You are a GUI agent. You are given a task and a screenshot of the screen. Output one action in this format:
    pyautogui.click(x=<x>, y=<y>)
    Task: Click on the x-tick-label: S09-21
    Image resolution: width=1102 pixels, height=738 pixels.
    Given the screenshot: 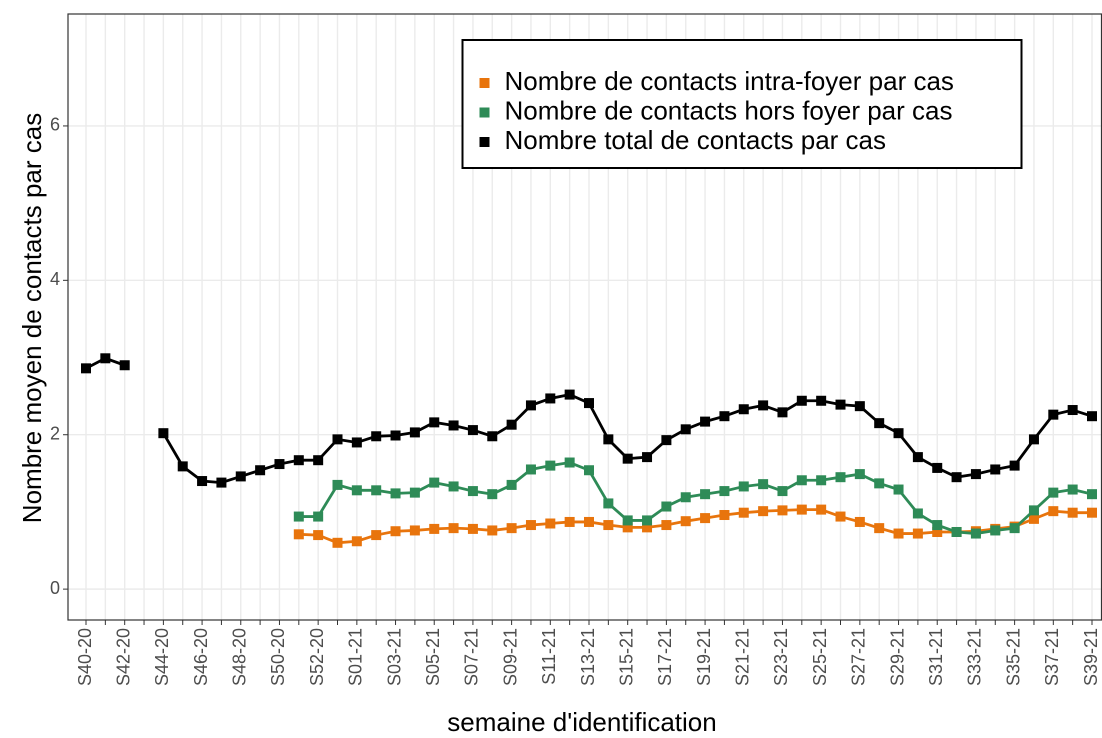 What is the action you would take?
    pyautogui.click(x=510, y=657)
    